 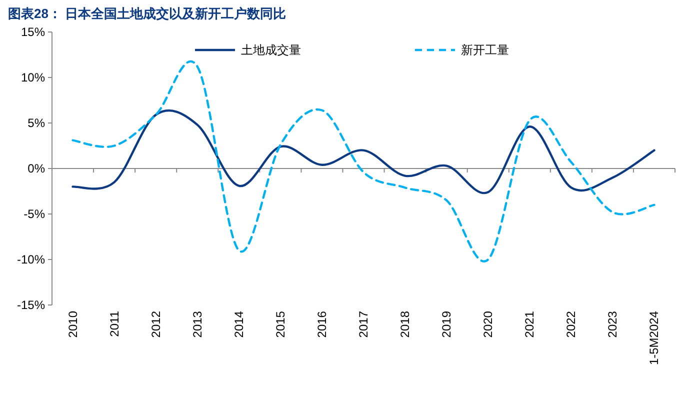 I want to click on x-tick-label: 2013, so click(x=197, y=324).